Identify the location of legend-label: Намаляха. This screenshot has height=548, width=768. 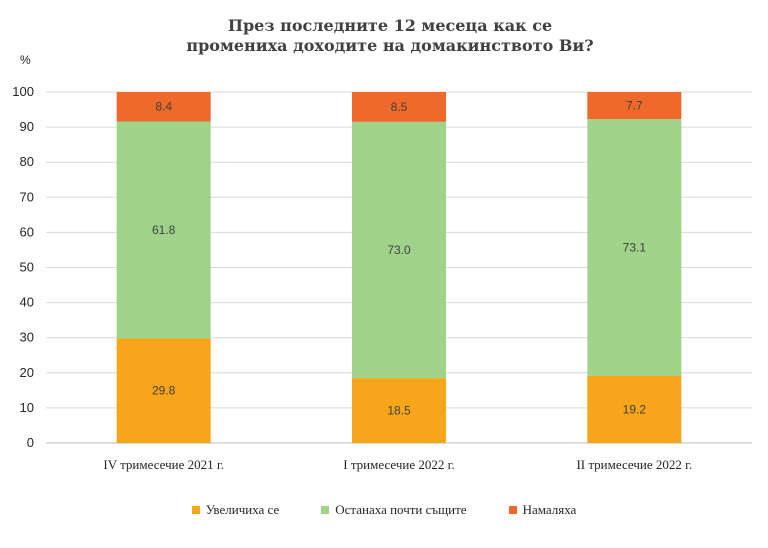
(549, 509).